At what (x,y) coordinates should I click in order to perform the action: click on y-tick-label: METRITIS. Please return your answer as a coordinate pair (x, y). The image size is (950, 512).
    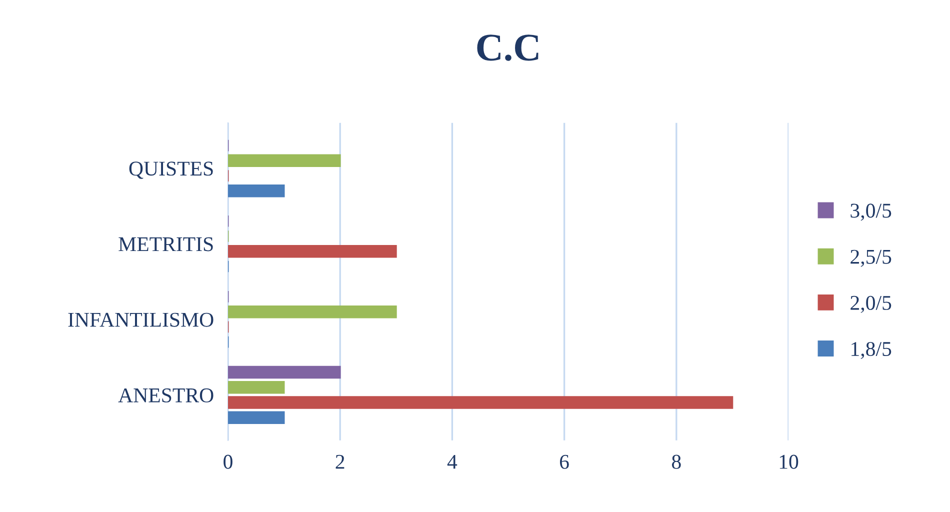
    Looking at the image, I should click on (165, 244).